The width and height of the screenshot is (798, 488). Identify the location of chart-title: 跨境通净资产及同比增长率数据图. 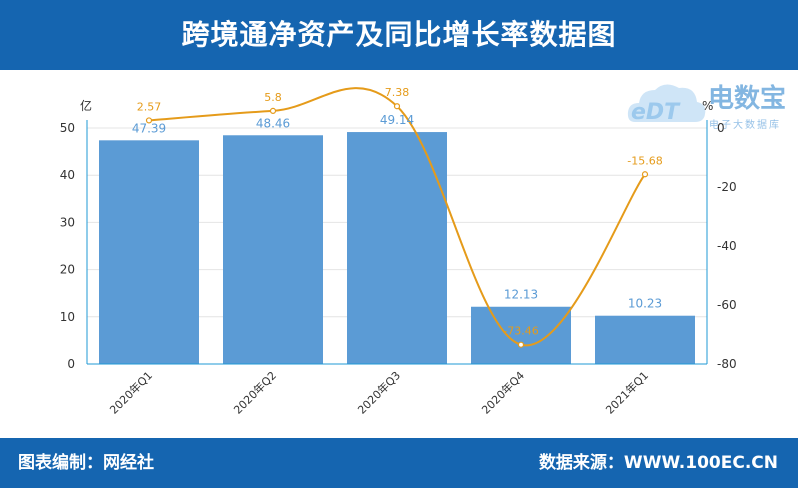
(399, 34).